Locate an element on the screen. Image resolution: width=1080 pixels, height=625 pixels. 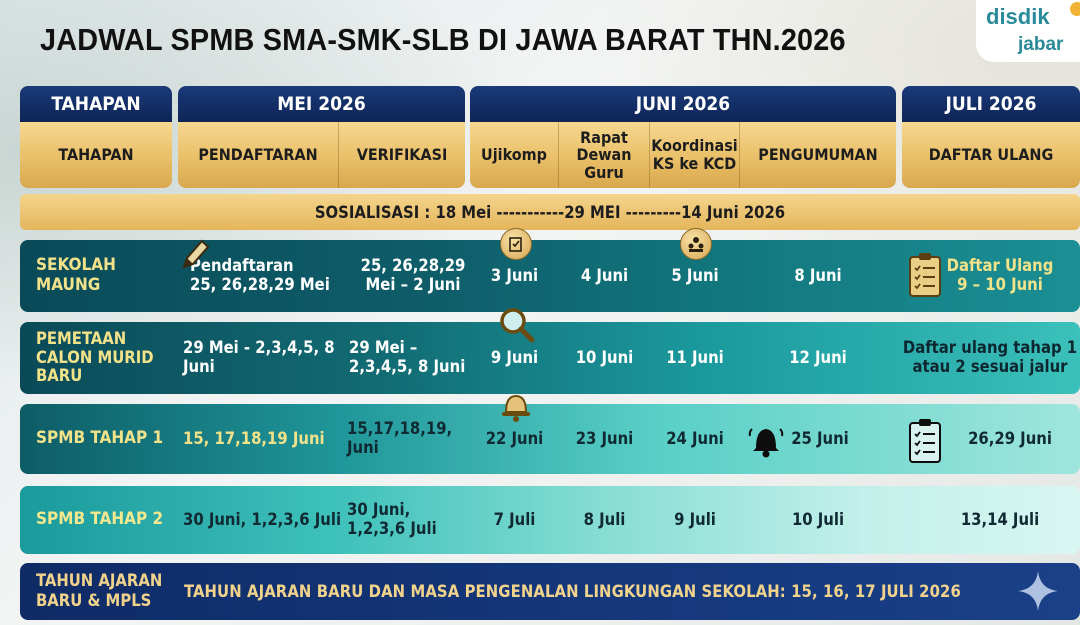
pencil-icon is located at coordinates (196, 254).